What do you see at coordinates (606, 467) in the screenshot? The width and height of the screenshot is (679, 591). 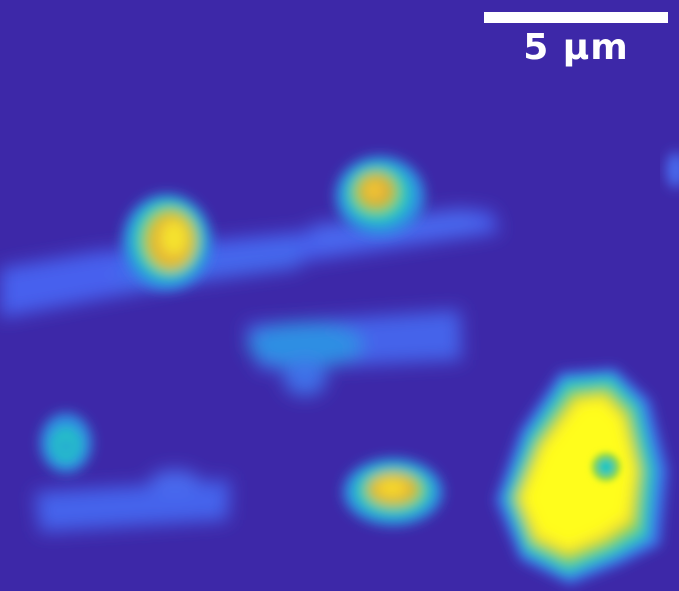 I see `cluster-bottom-right-hole` at bounding box center [606, 467].